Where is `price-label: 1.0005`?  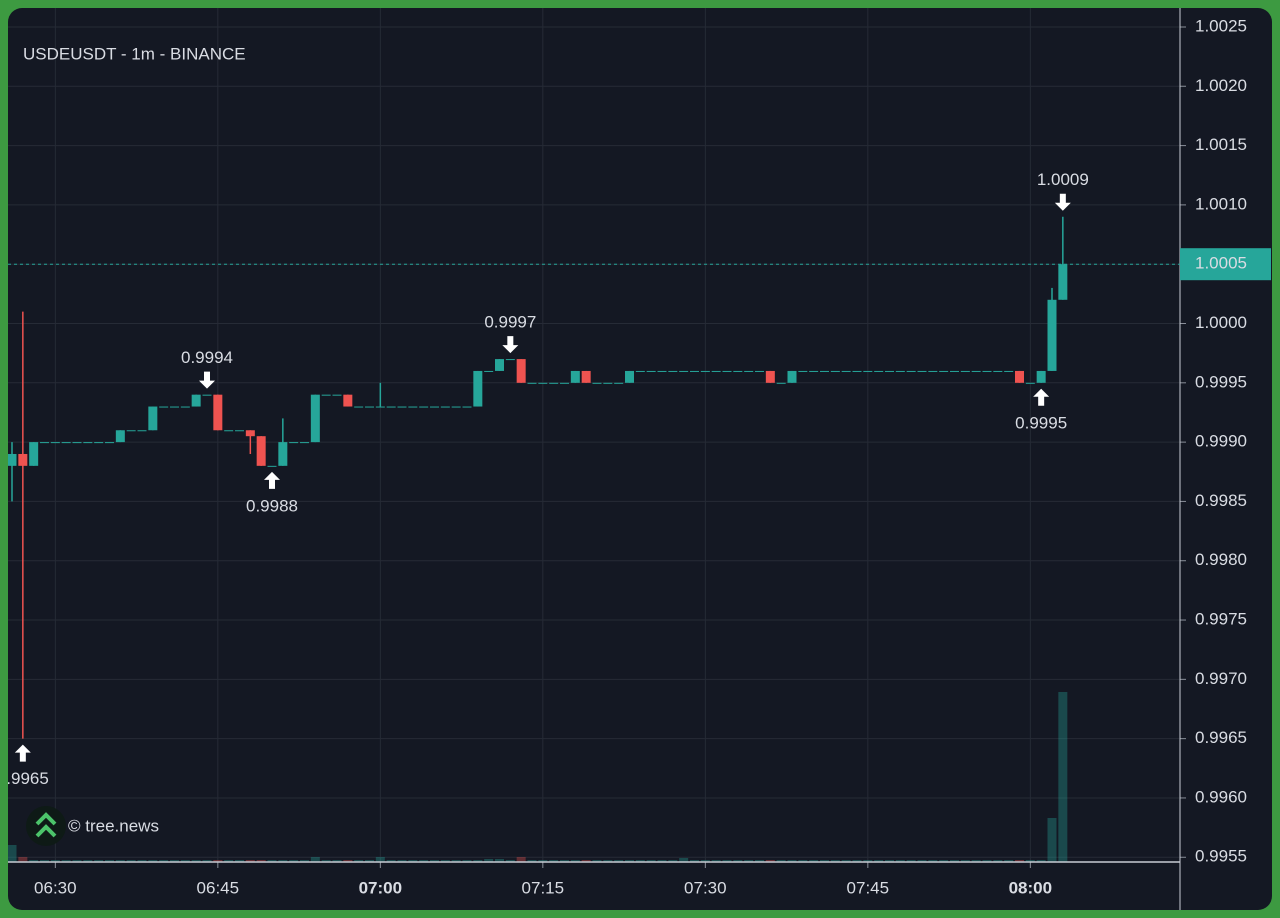 price-label: 1.0005 is located at coordinates (1221, 263).